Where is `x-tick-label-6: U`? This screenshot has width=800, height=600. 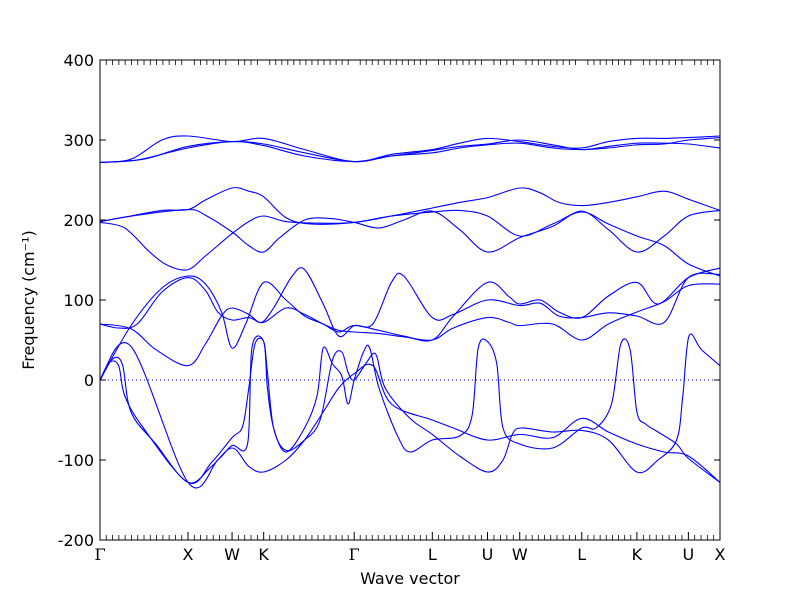 x-tick-label-6: U is located at coordinates (488, 554).